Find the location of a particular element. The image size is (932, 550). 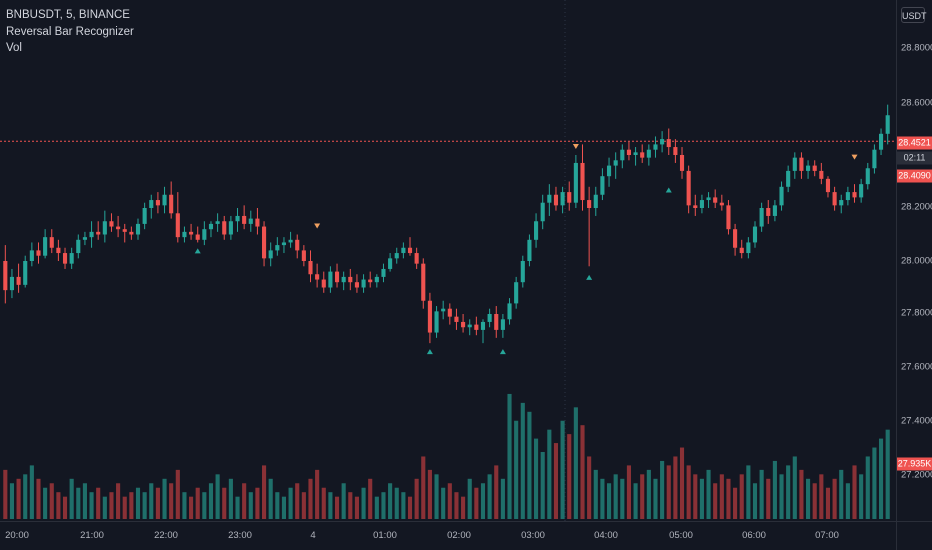

time-tick: 4 is located at coordinates (313, 535).